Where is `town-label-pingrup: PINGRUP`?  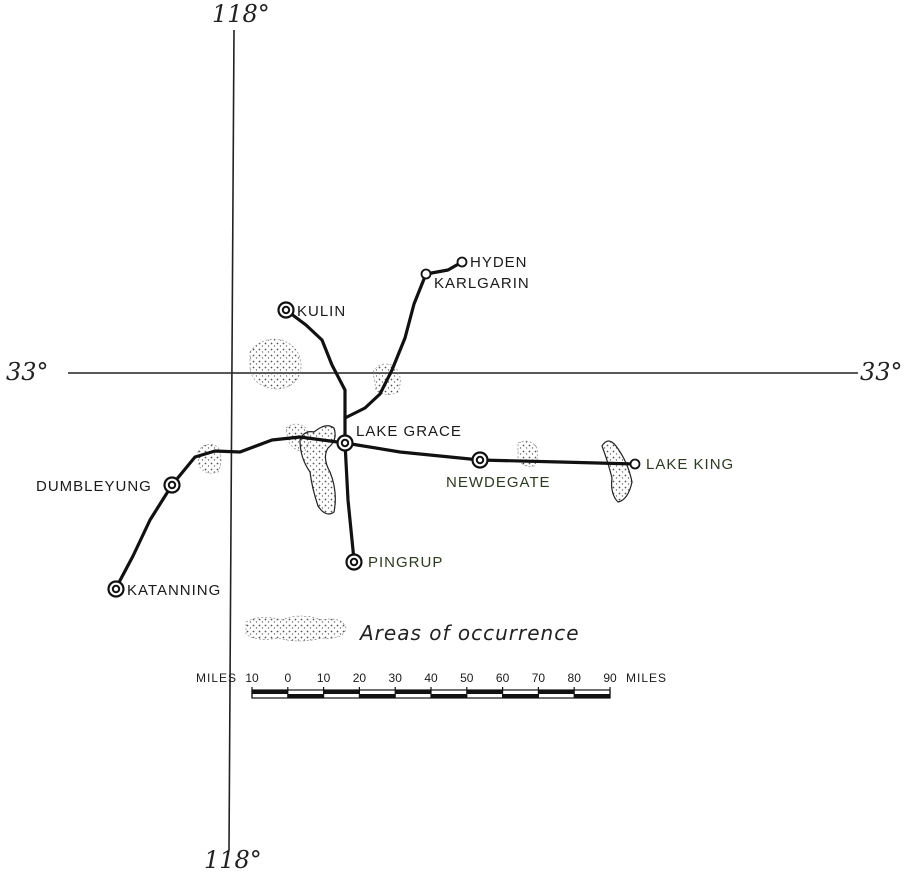 town-label-pingrup: PINGRUP is located at coordinates (405, 562).